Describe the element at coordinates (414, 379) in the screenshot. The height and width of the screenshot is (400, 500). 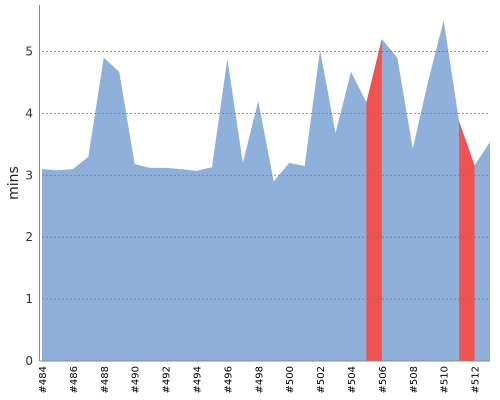
I see `x-tick-label-508: #508` at that location.